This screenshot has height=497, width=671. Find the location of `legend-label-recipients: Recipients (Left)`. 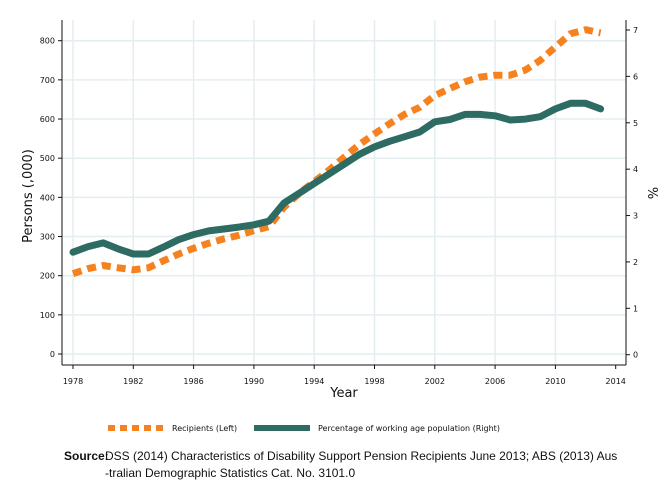

legend-label-recipients: Recipients (Left) is located at coordinates (204, 428).